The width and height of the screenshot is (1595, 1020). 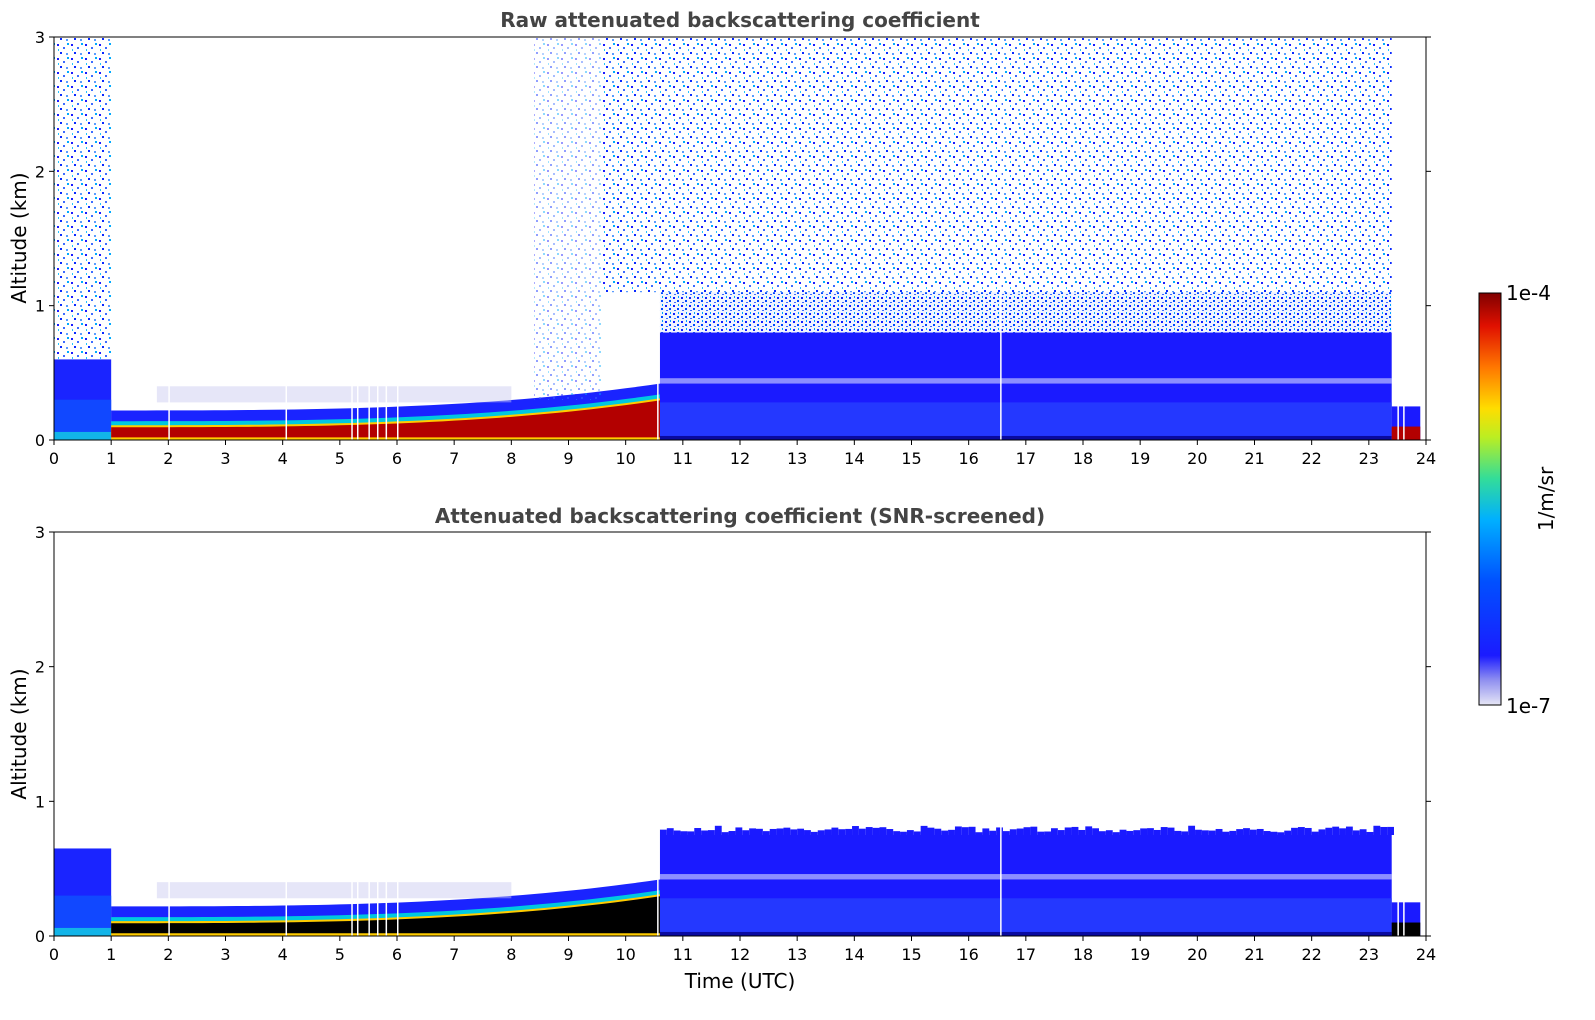 I want to click on x-tick-label: 5, so click(x=340, y=954).